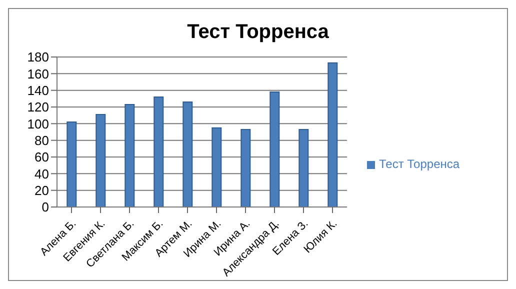 The image size is (516, 289). I want to click on y-tick-label: 0, so click(45, 207).